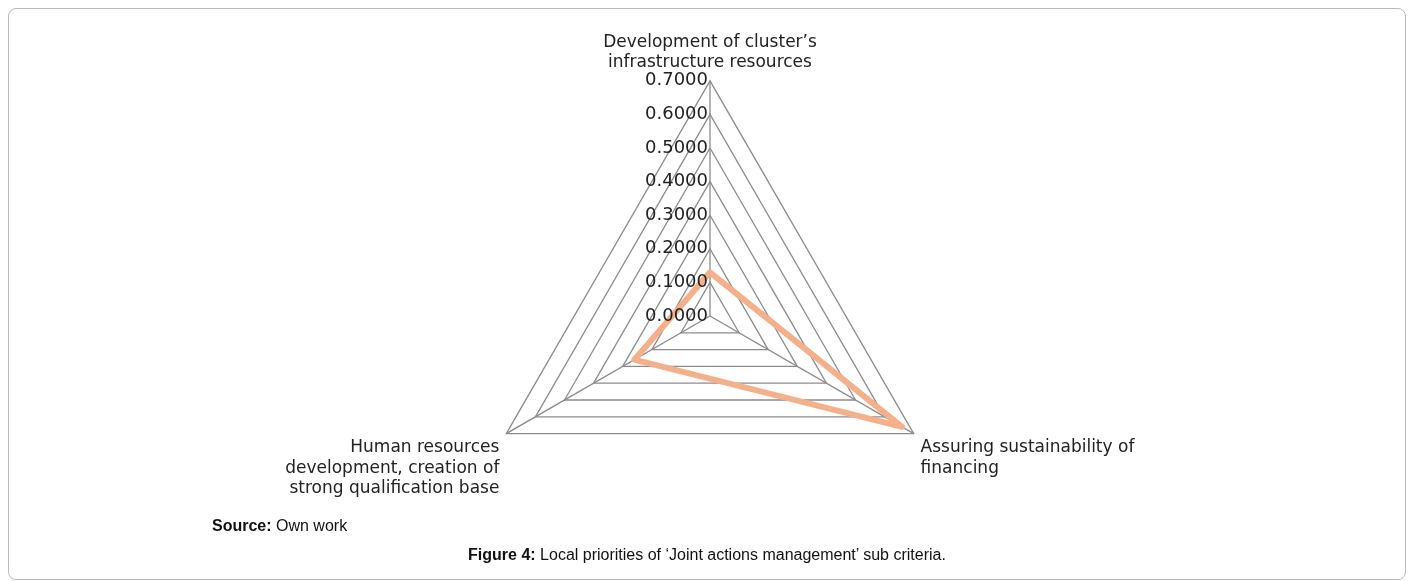 The width and height of the screenshot is (1414, 581). I want to click on y-tick-label: 0.4000, so click(676, 180).